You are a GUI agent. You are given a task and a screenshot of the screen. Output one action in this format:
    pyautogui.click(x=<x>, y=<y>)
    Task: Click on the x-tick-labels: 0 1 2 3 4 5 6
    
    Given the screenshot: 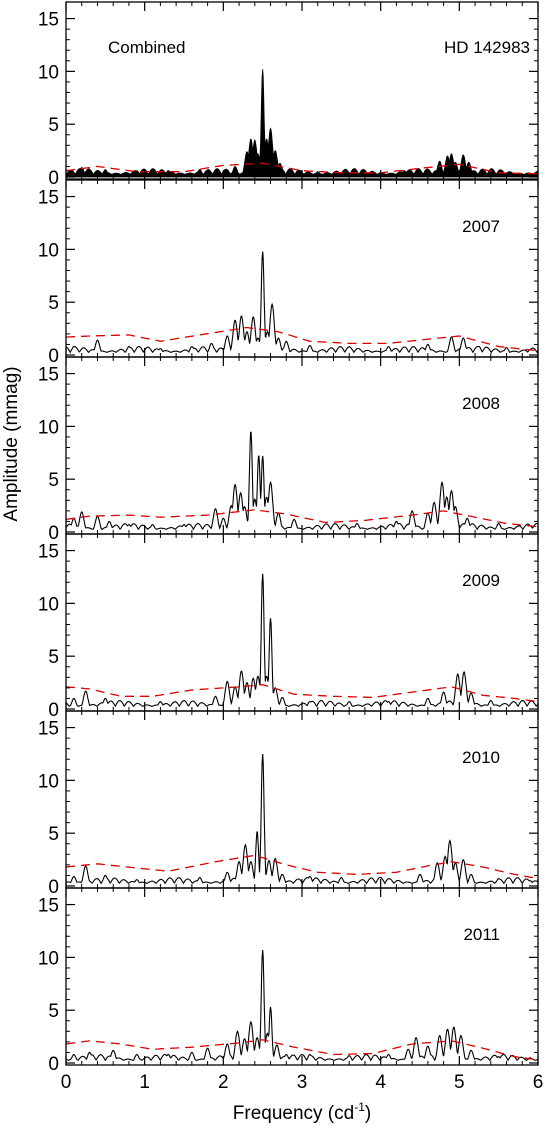 What is the action you would take?
    pyautogui.click(x=302, y=1082)
    